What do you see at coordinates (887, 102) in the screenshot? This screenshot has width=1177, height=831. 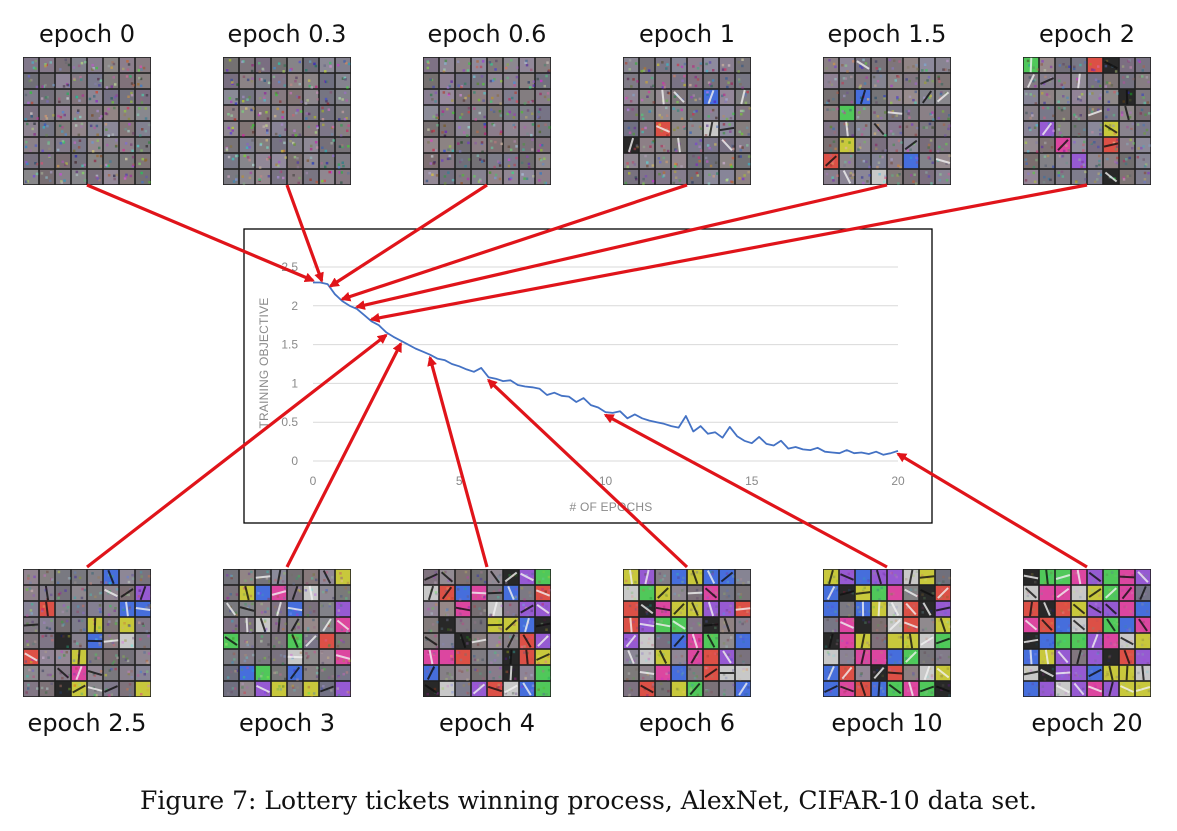 I see `filter-panel: epoch 1.5` at bounding box center [887, 102].